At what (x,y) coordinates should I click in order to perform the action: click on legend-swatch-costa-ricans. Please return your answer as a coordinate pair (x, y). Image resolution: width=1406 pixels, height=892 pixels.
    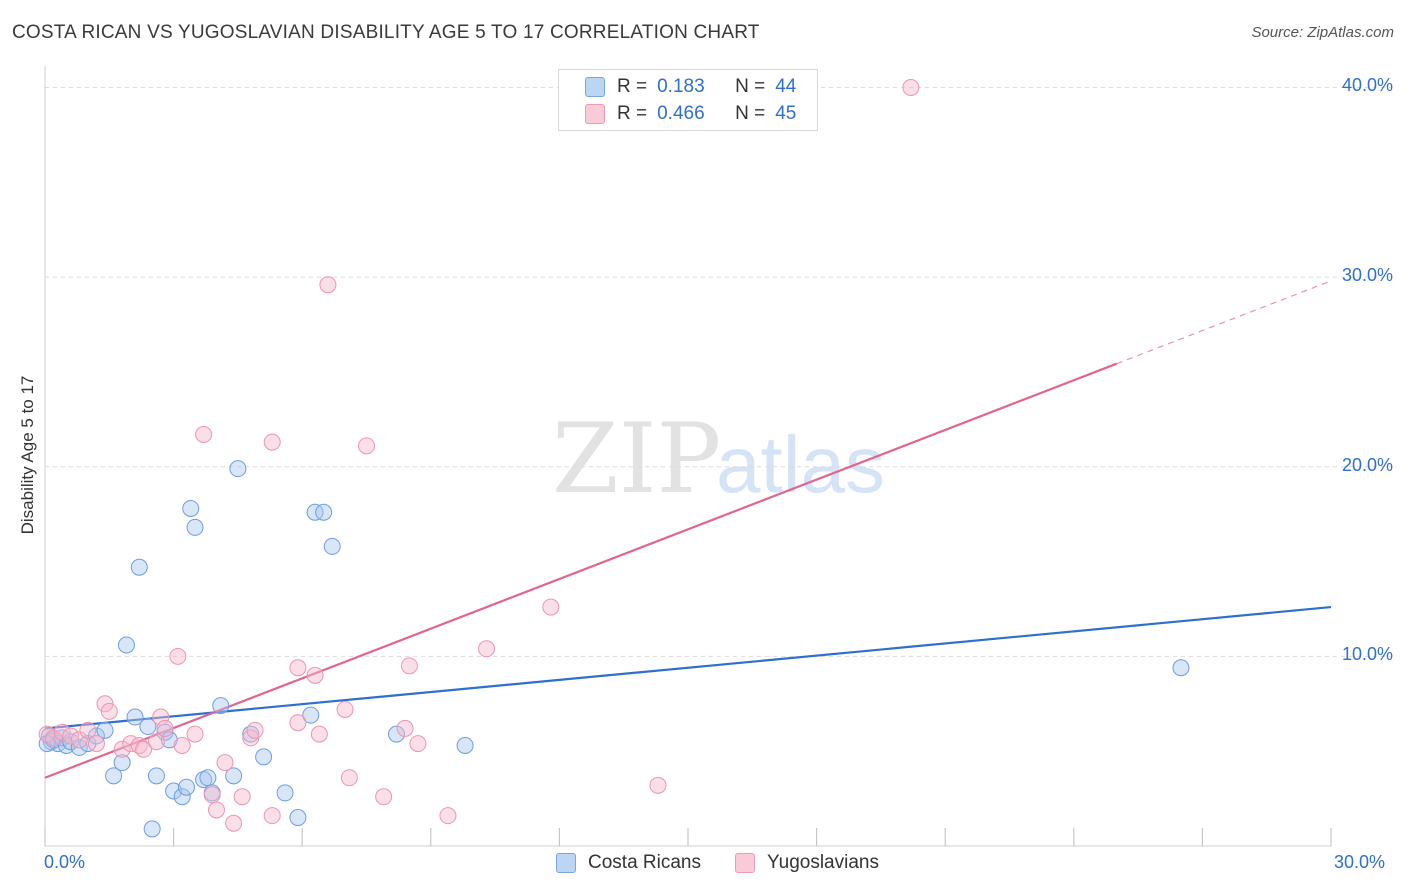
    Looking at the image, I should click on (595, 87).